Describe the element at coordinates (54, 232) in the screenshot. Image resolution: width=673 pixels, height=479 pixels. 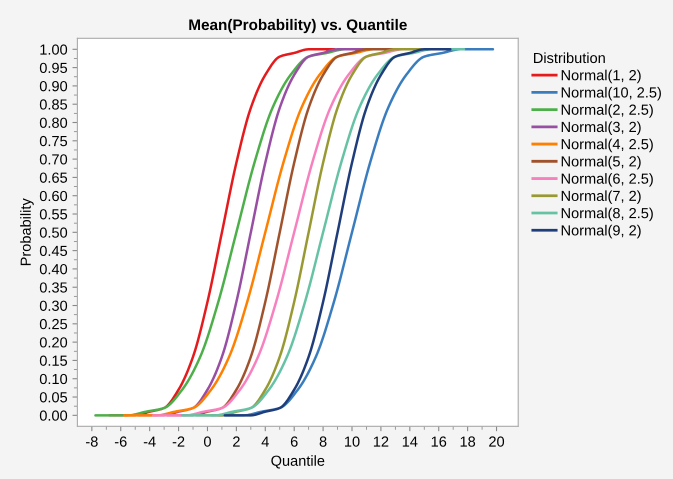
I see `y-tick-label: 0.50` at that location.